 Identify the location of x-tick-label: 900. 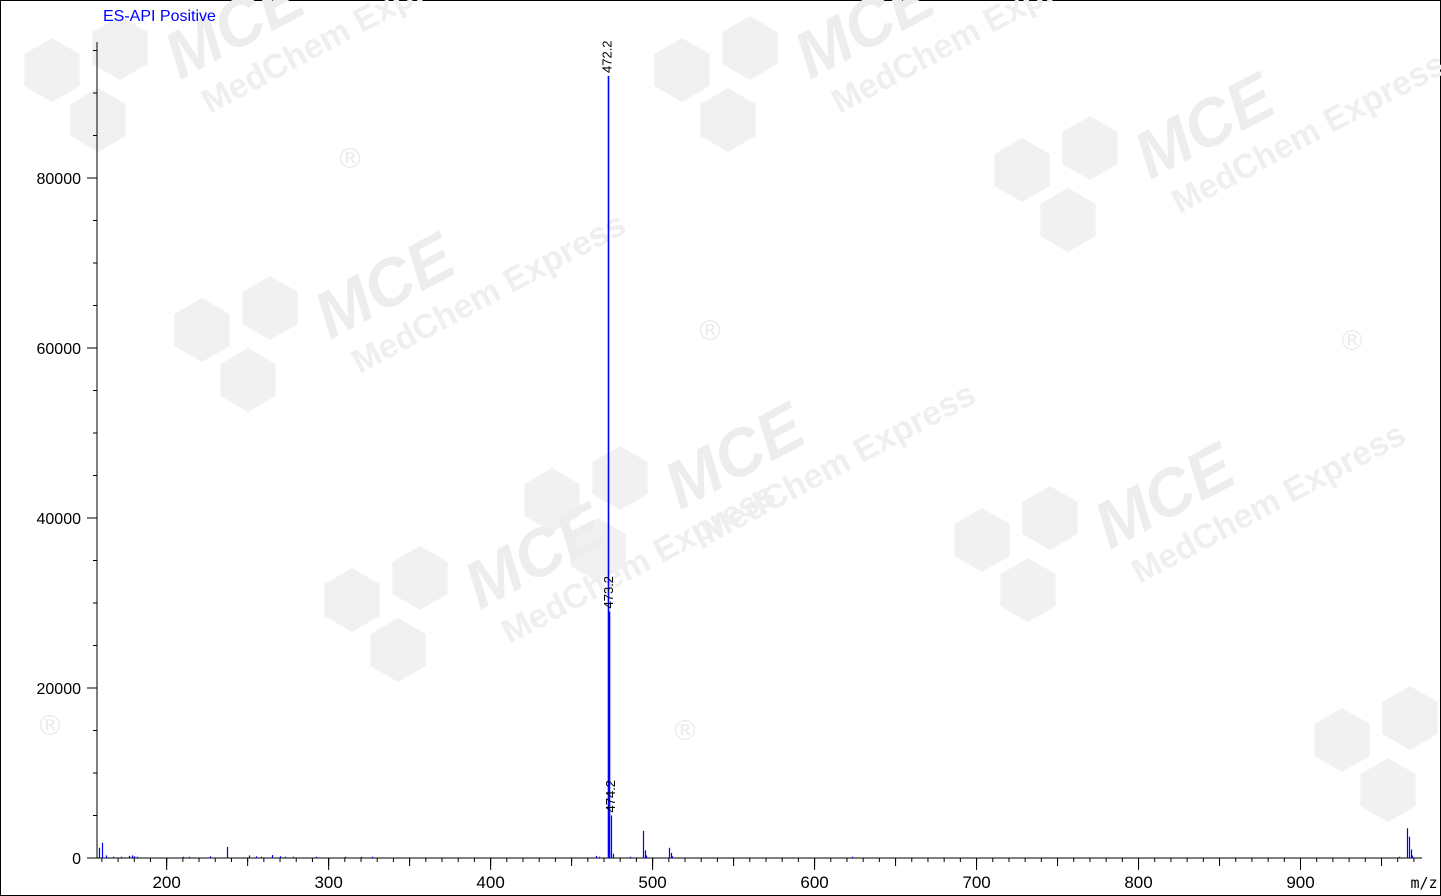
(1300, 882).